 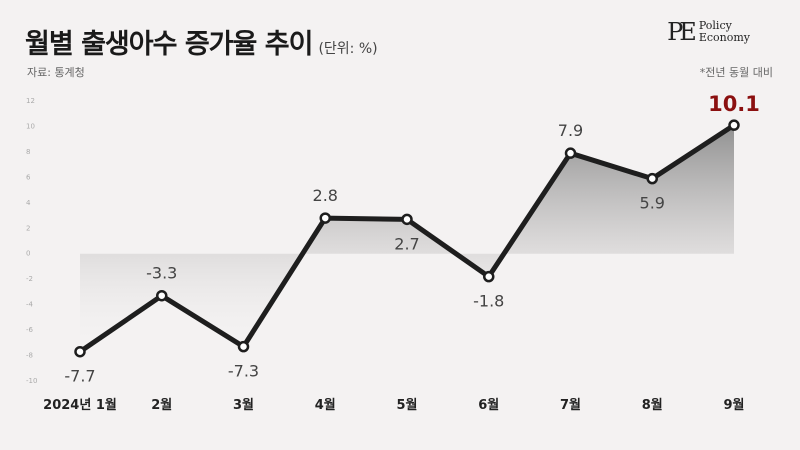 I want to click on x-tick-label: 2월, so click(x=161, y=405).